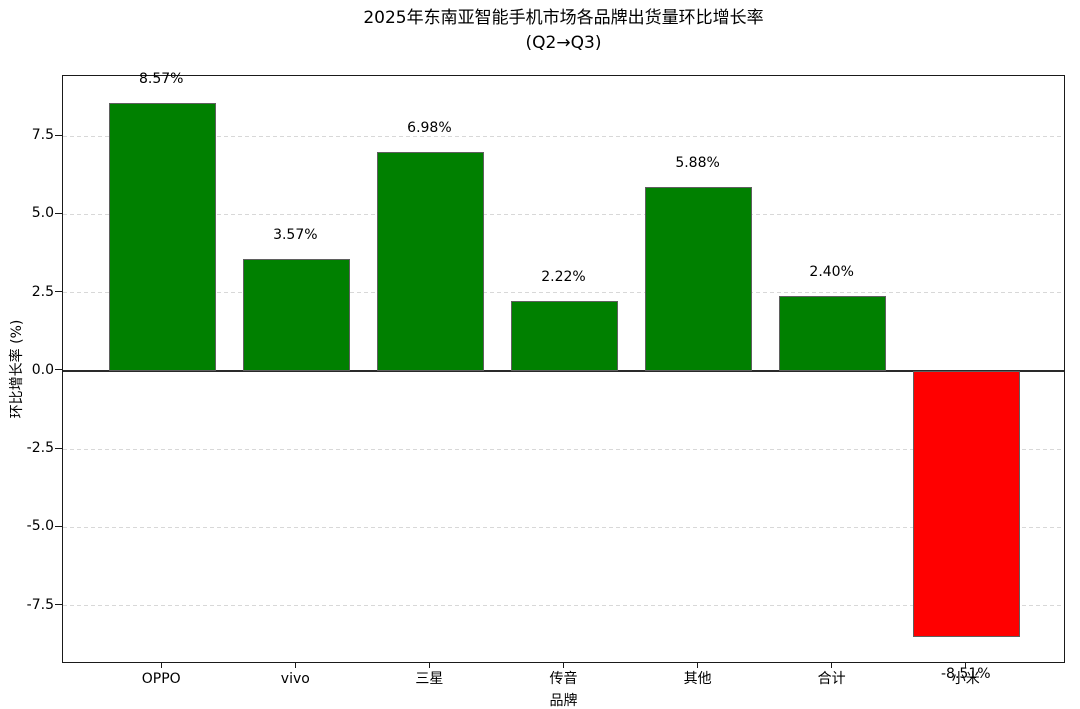  I want to click on chart-title-line2: (Q2→Q3), so click(563, 43).